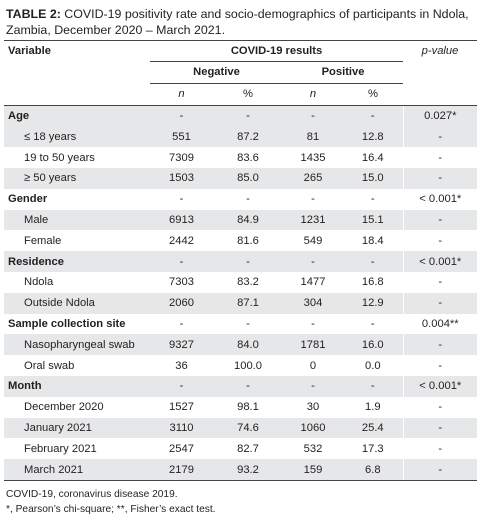 The image size is (481, 520). I want to click on table-row: Male 6913 84.9 1231 15.1-, so click(241, 220).